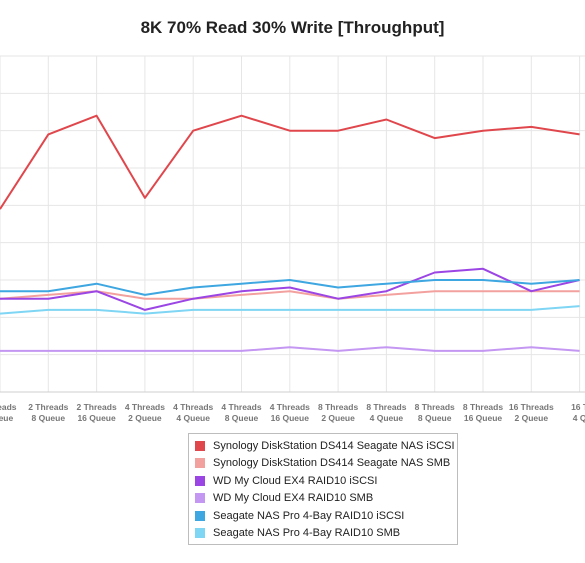 The image size is (585, 563). Describe the element at coordinates (578, 412) in the screenshot. I see `x-tick-label: 16 T4 Q` at that location.